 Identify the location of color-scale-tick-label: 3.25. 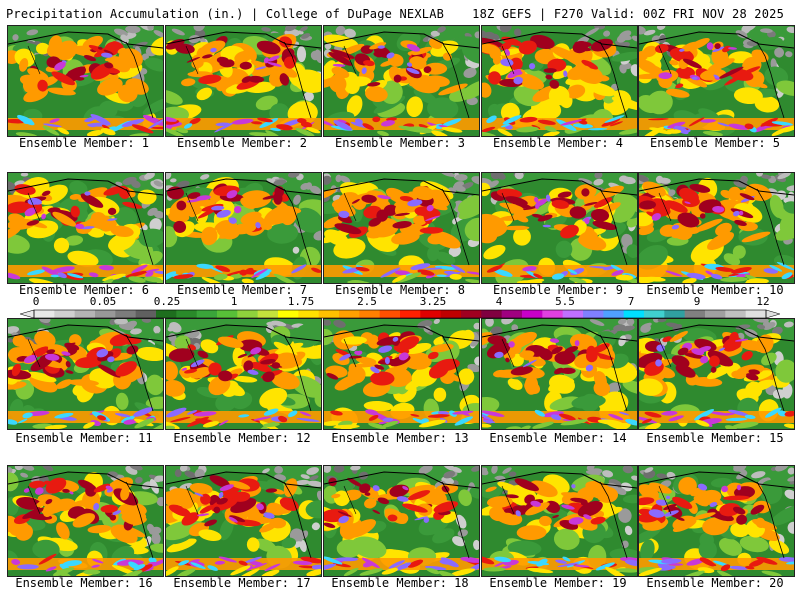
(433, 301).